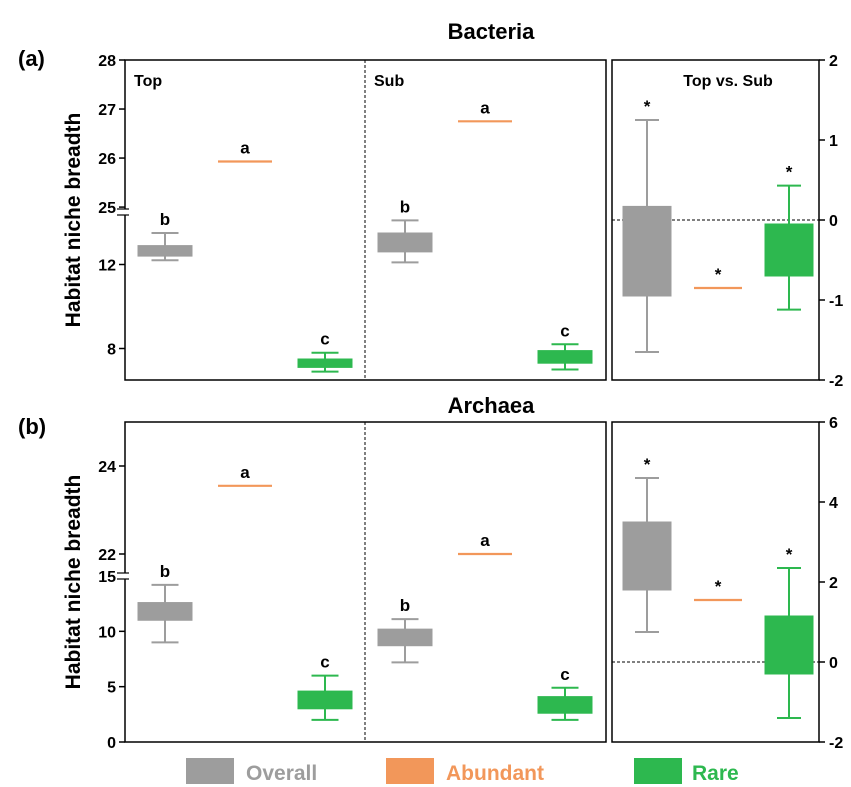 The height and width of the screenshot is (787, 851). Describe the element at coordinates (728, 81) in the screenshot. I see `bacteria-difference-label: Top vs. Sub` at that location.